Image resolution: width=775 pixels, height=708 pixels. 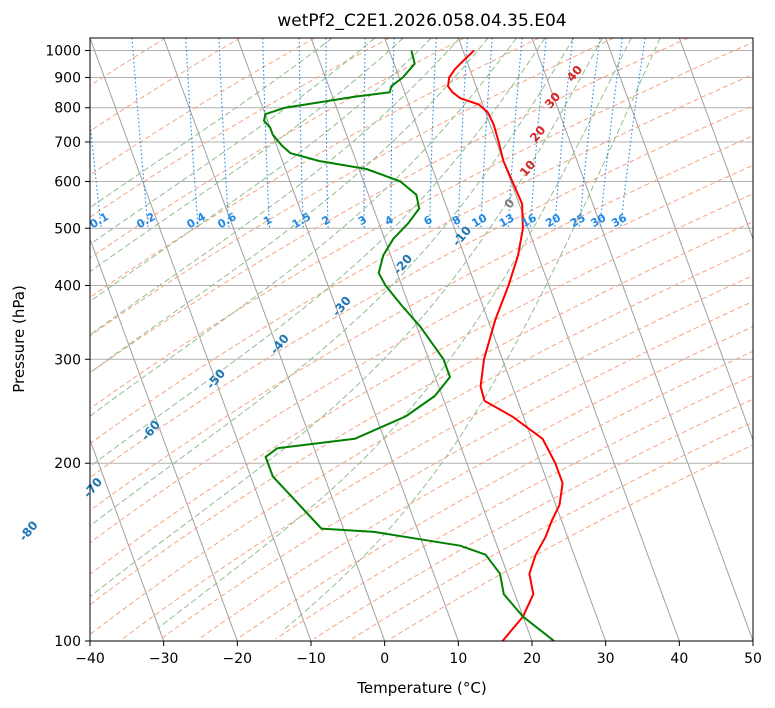 What do you see at coordinates (427, 220) in the screenshot?
I see `mixing-ratio-label: 6` at bounding box center [427, 220].